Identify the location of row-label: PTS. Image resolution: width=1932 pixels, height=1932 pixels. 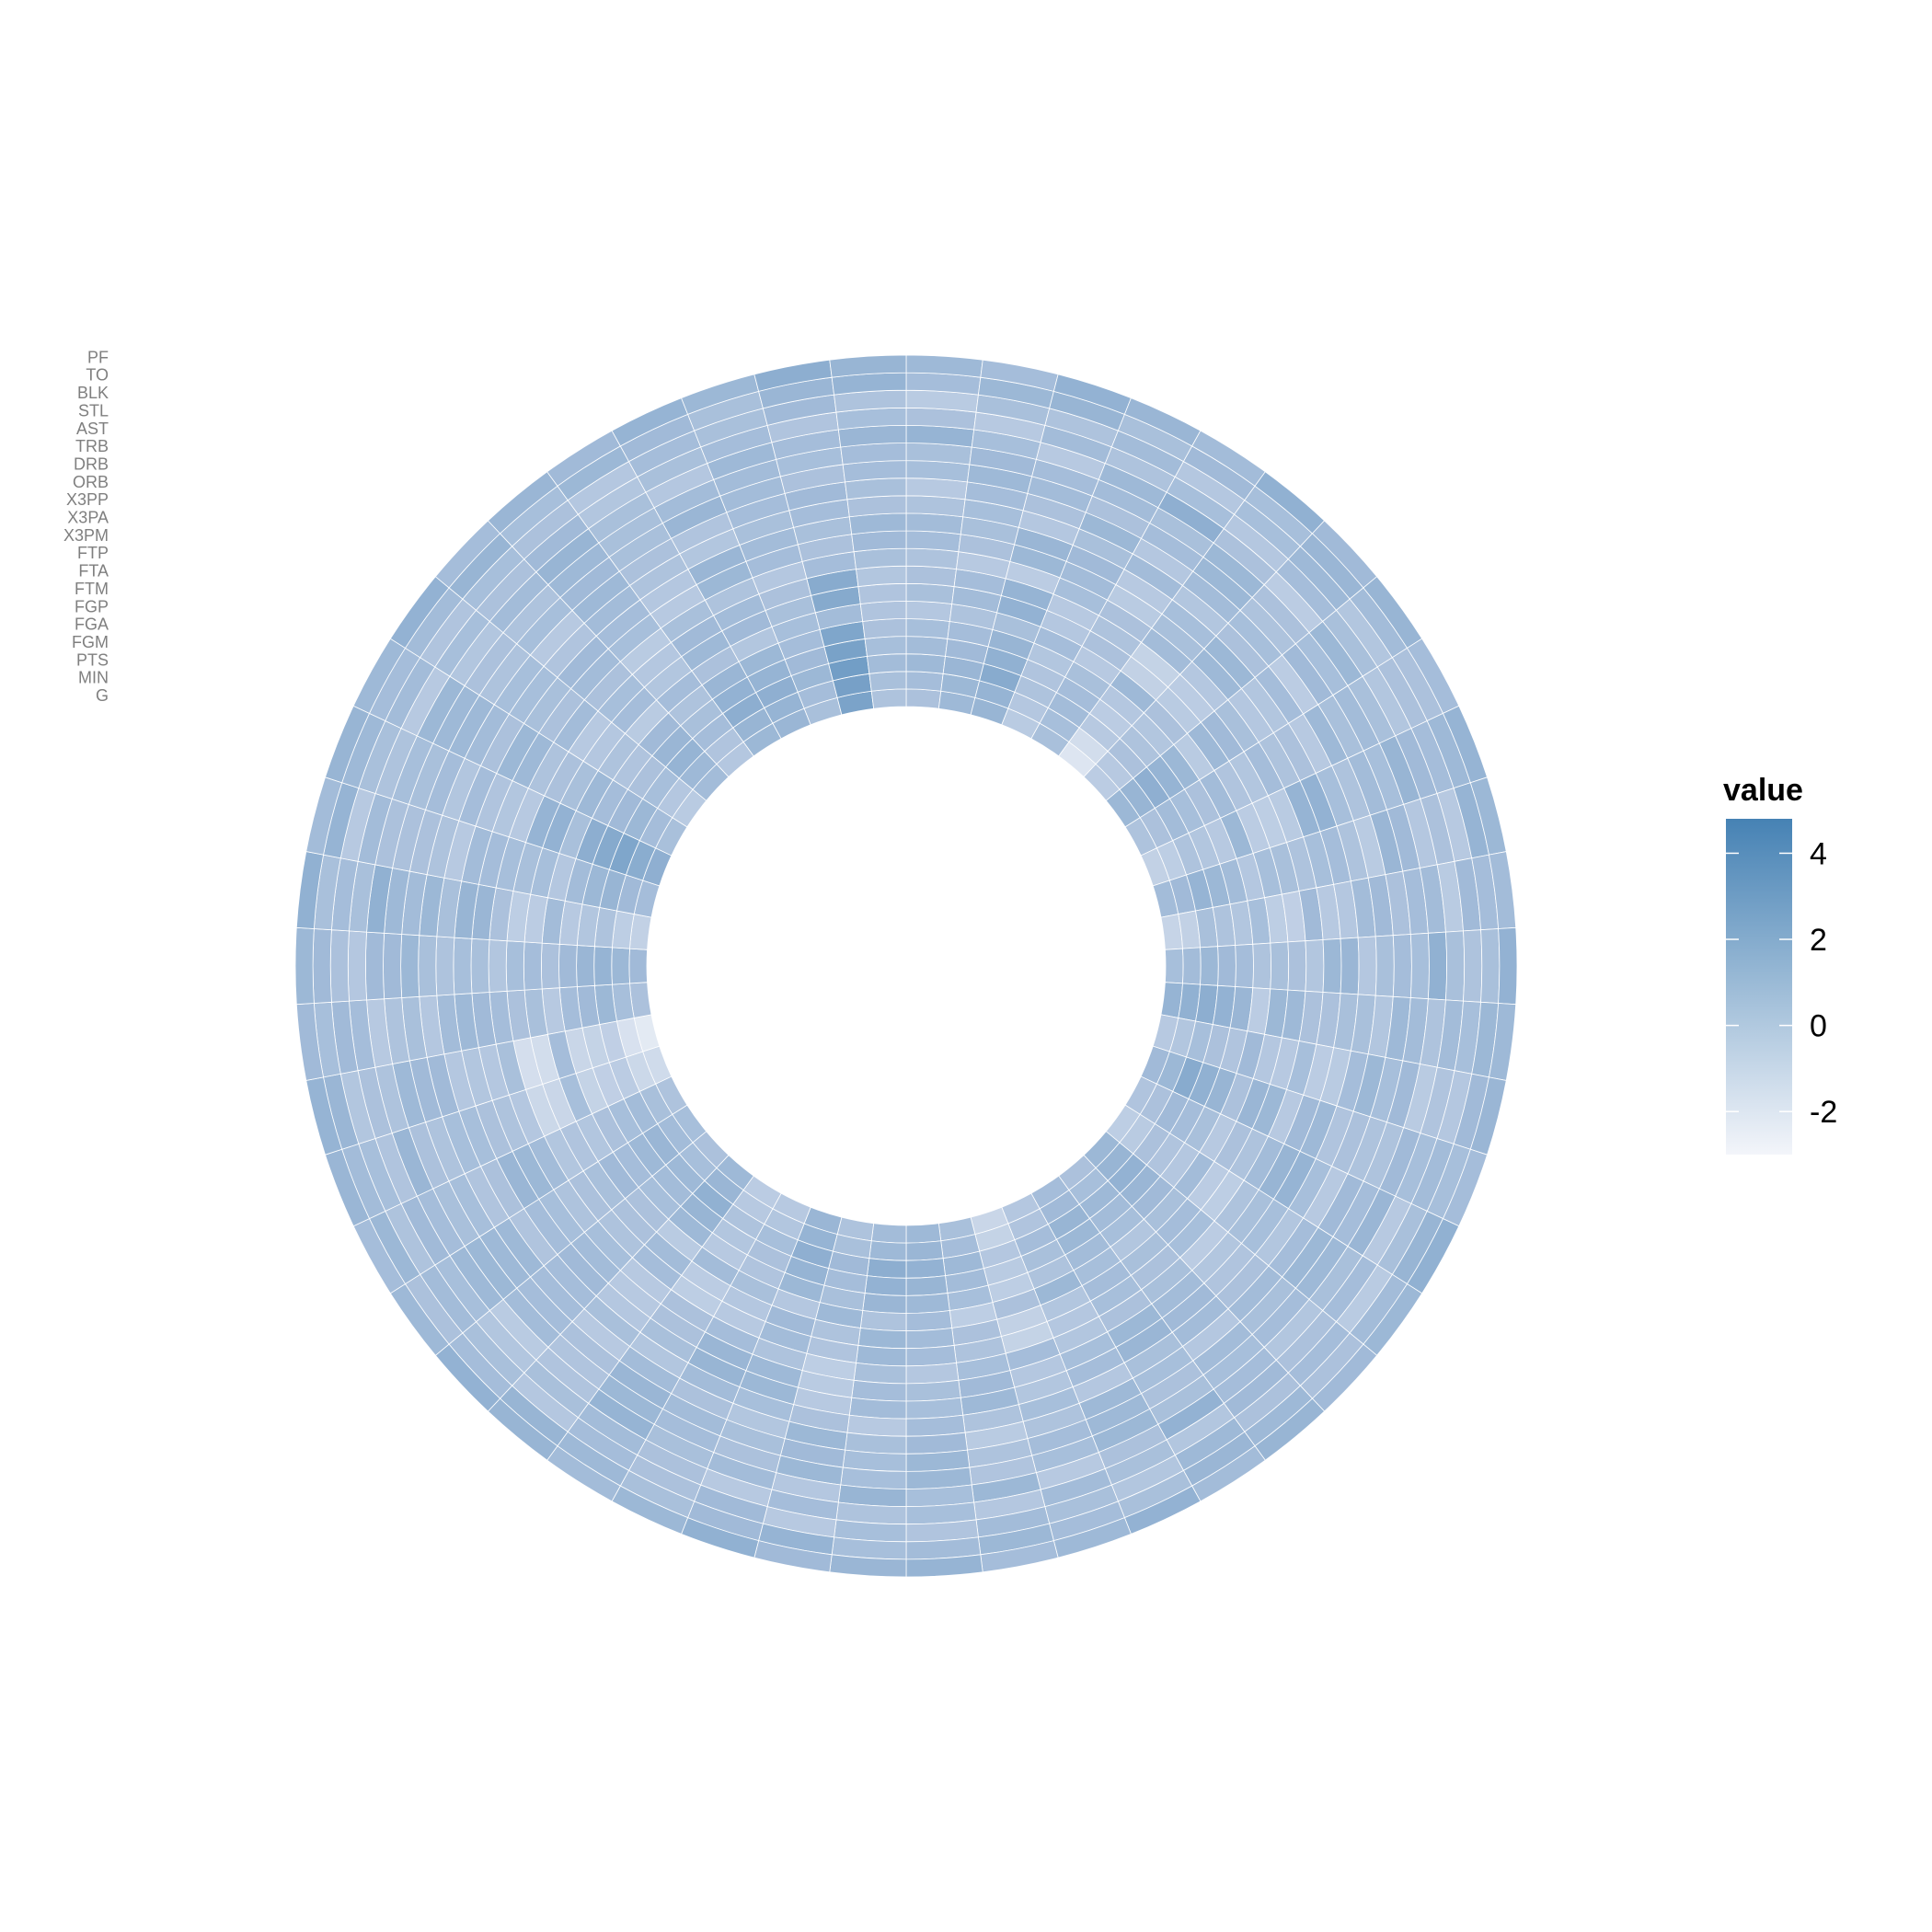
(92, 659).